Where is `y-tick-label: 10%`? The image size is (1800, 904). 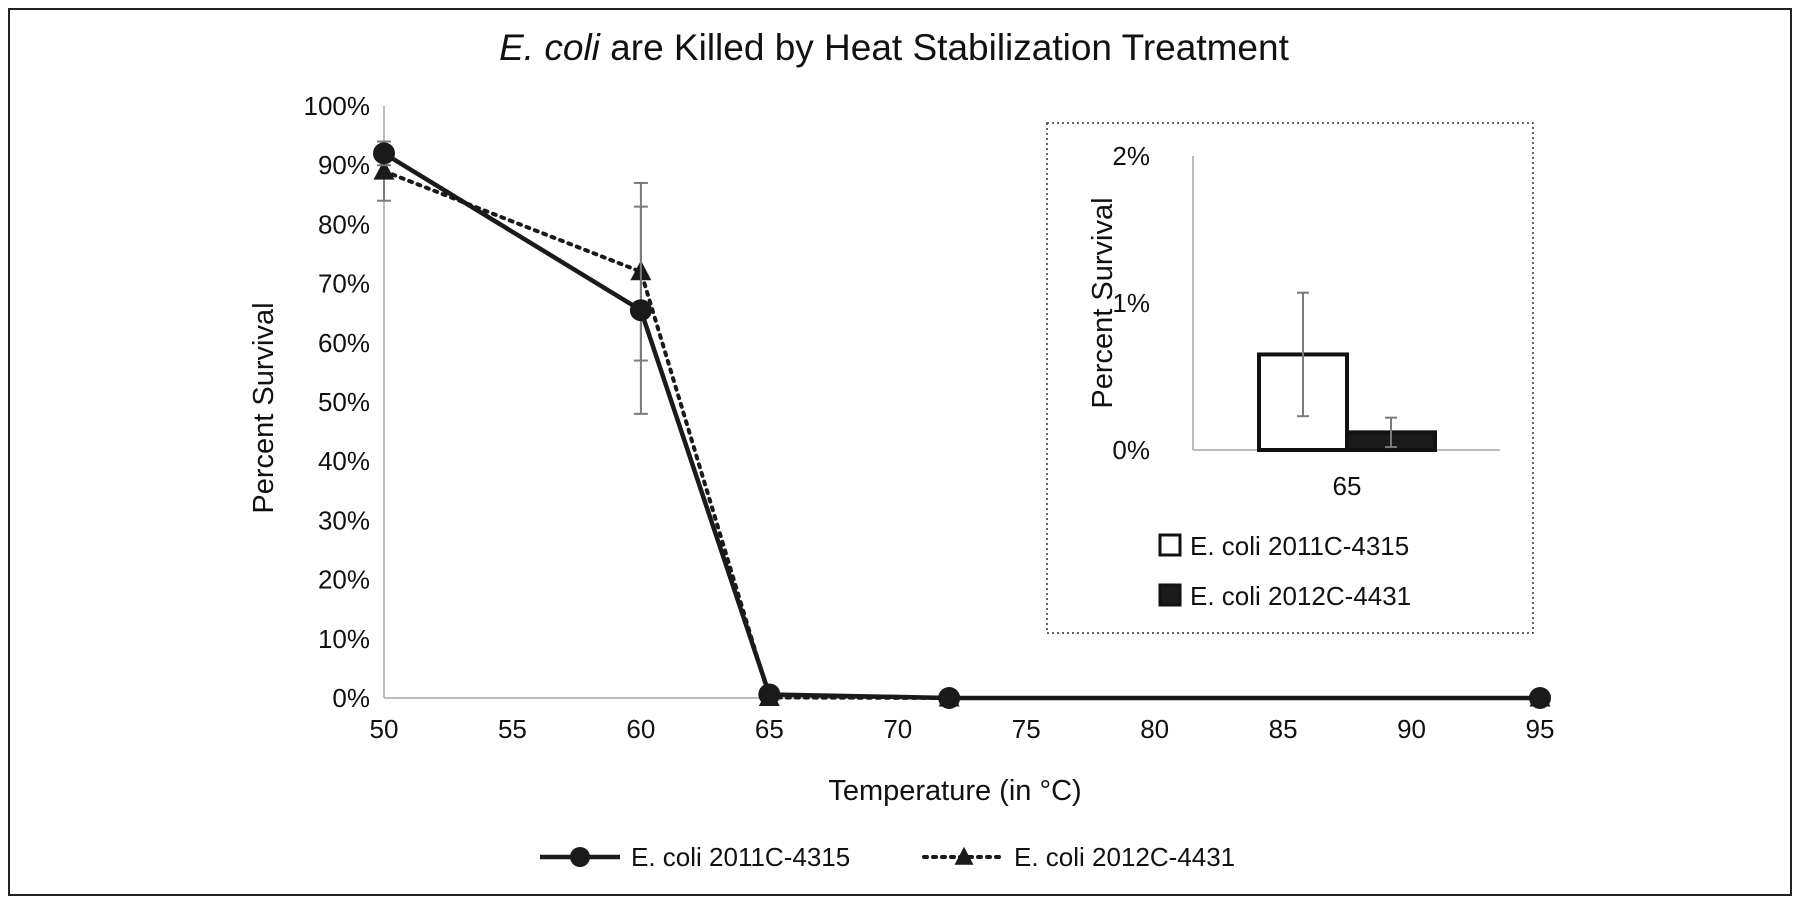 y-tick-label: 10% is located at coordinates (344, 639).